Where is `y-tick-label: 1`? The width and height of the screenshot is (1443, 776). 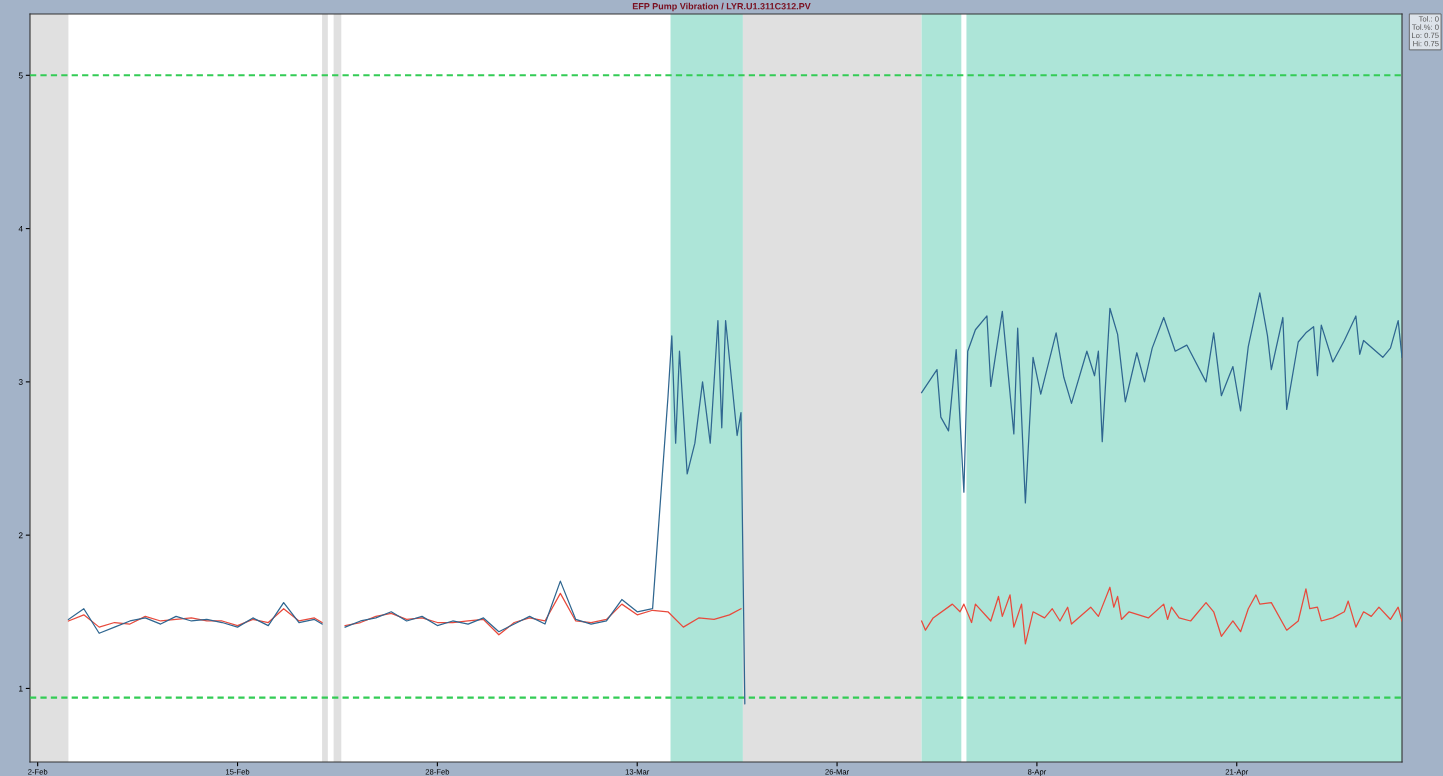
y-tick-label: 1 is located at coordinates (21, 688).